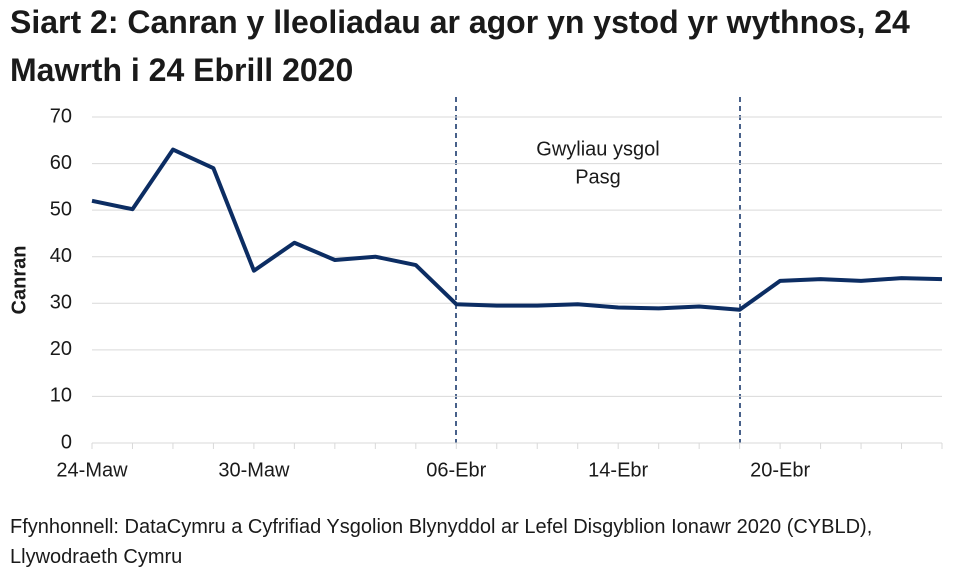 The width and height of the screenshot is (960, 573). What do you see at coordinates (597, 149) in the screenshot?
I see `annotation: Gwyliau ysgol` at bounding box center [597, 149].